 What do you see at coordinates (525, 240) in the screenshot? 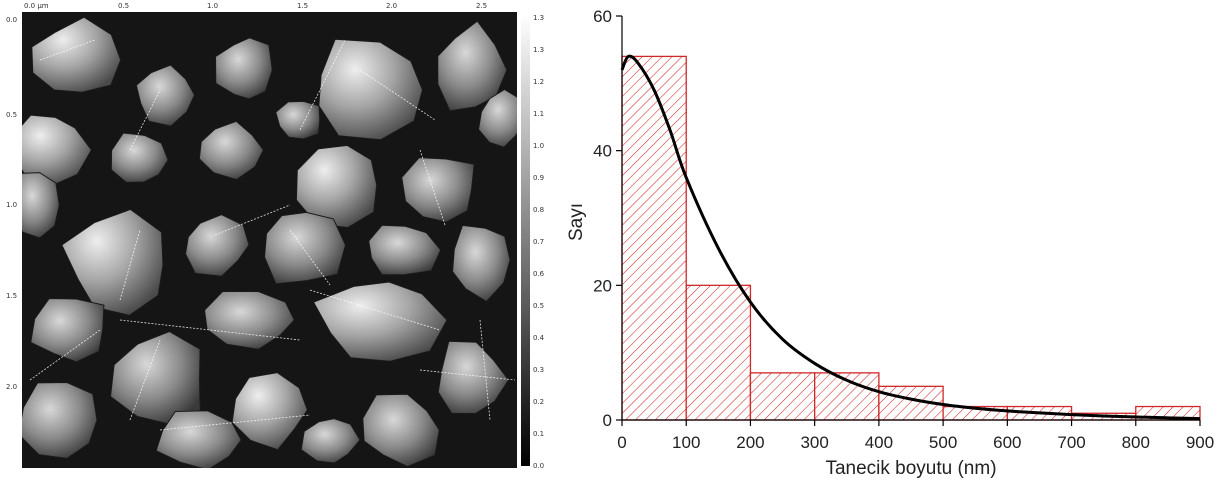
I see `sem-colorbar` at bounding box center [525, 240].